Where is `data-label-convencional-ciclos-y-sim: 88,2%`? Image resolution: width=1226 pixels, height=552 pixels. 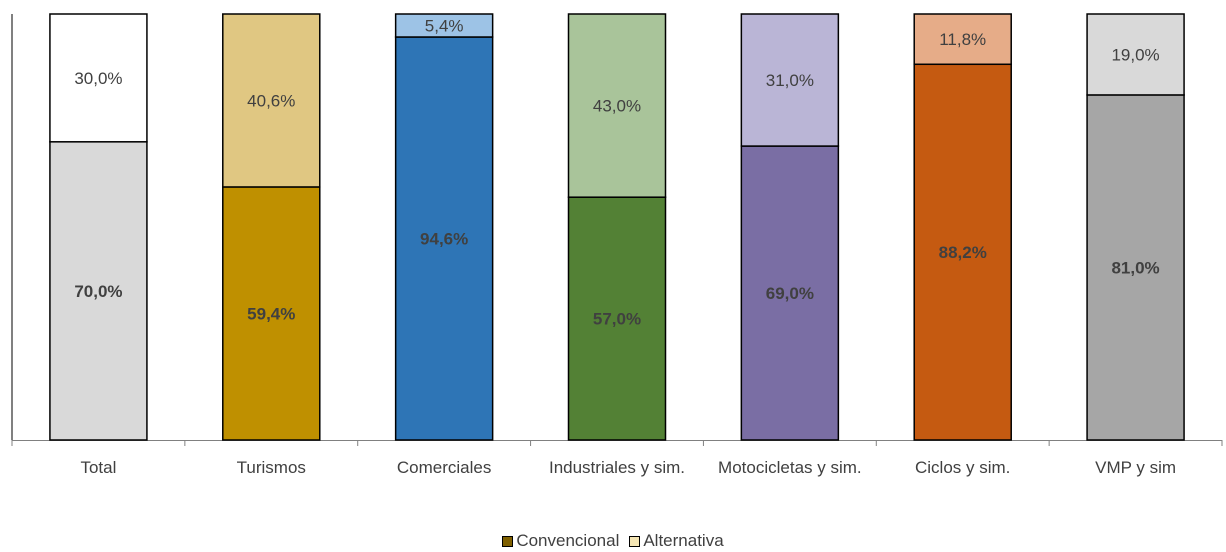
data-label-convencional-ciclos-y-sim: 88,2% is located at coordinates (963, 252).